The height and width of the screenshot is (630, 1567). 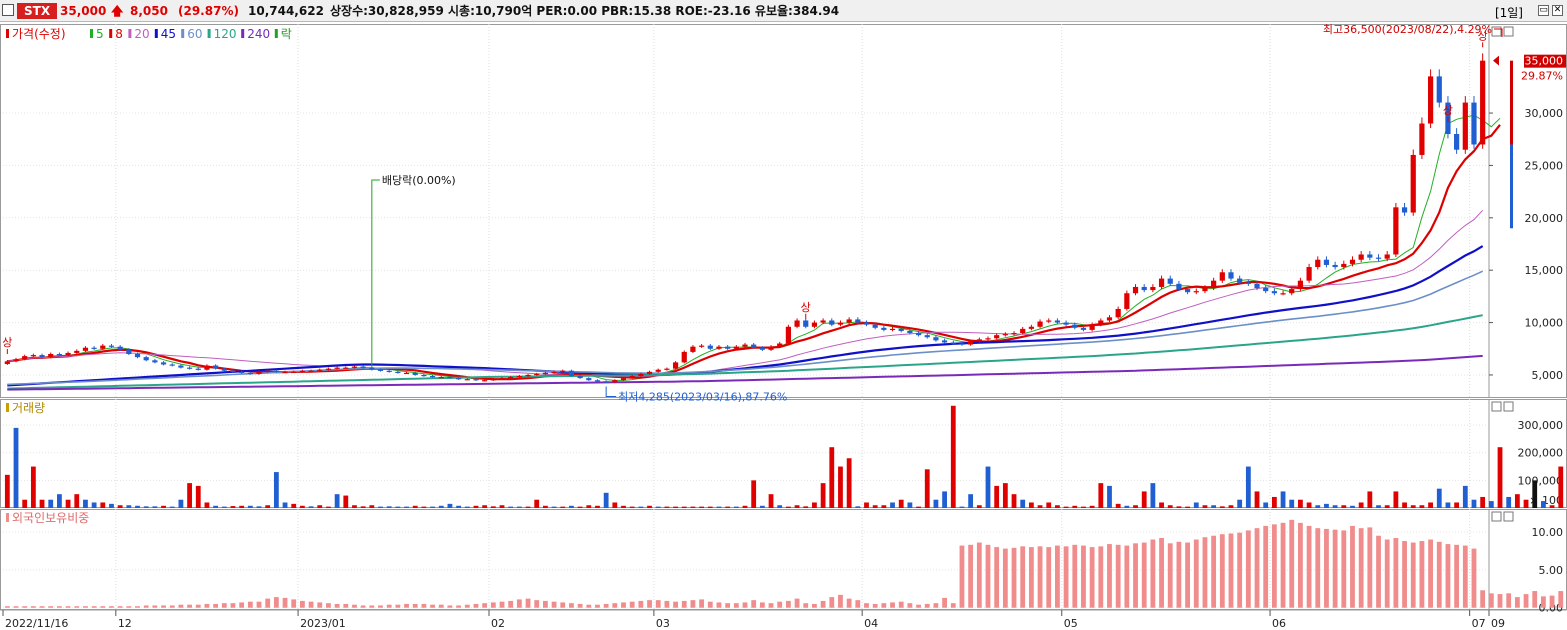 What do you see at coordinates (91, 33) in the screenshot?
I see `legend-marker` at bounding box center [91, 33].